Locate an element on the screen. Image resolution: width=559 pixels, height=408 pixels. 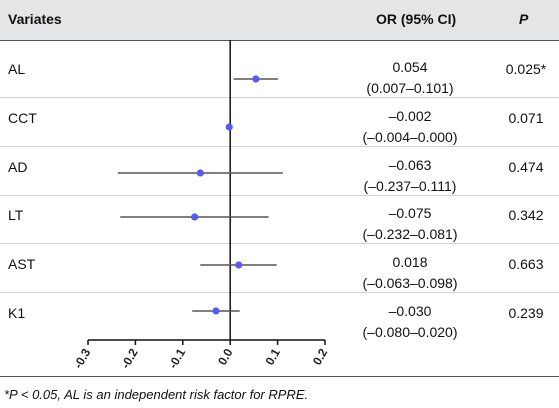
table-bottom-rule is located at coordinates (279, 376).